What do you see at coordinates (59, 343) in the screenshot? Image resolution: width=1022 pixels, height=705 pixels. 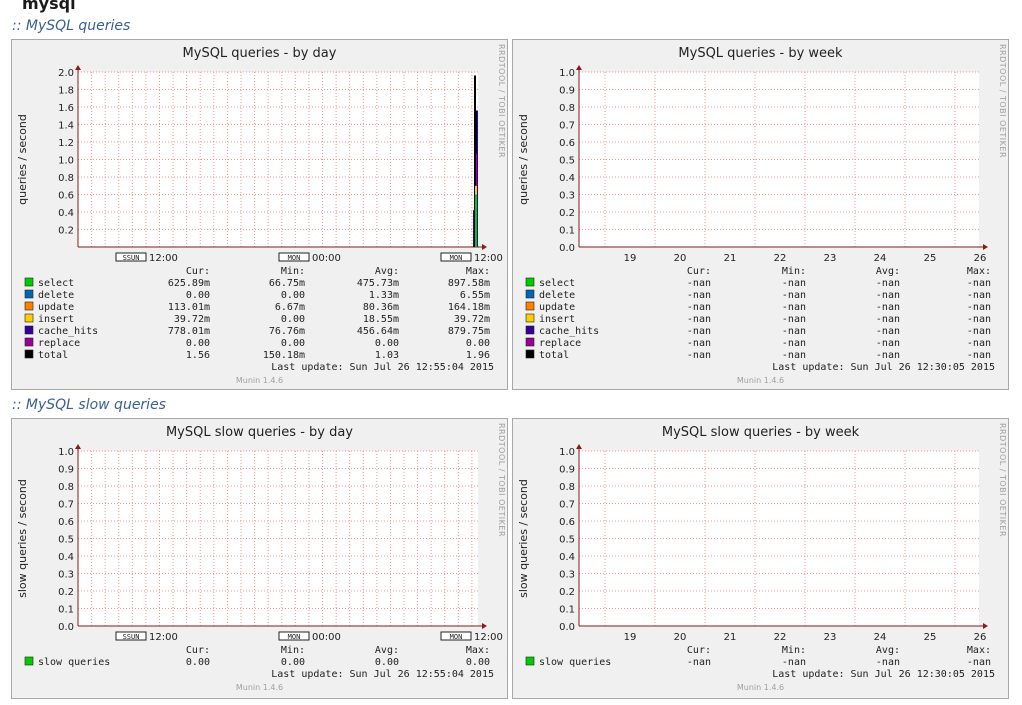 I see `legend-label: replace` at bounding box center [59, 343].